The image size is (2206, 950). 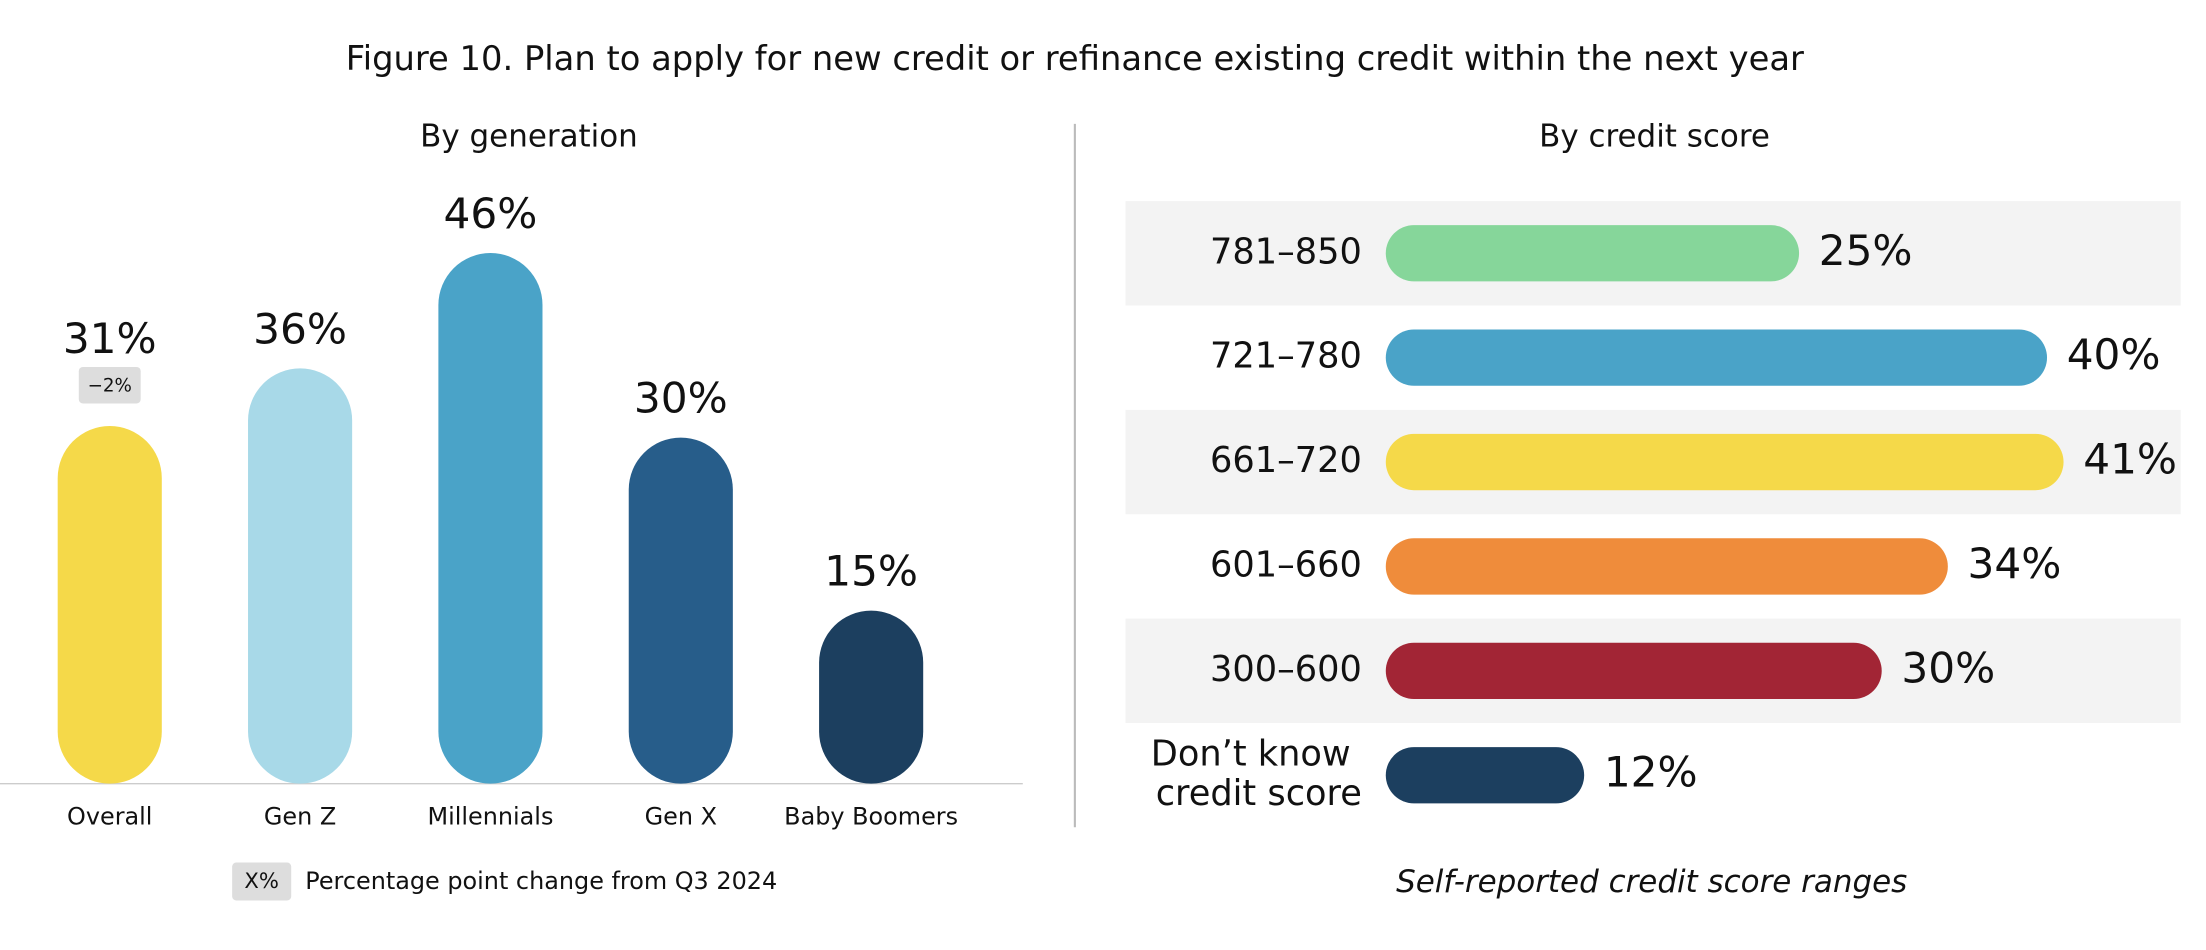 What do you see at coordinates (2015, 563) in the screenshot?
I see `value-label: 34%` at bounding box center [2015, 563].